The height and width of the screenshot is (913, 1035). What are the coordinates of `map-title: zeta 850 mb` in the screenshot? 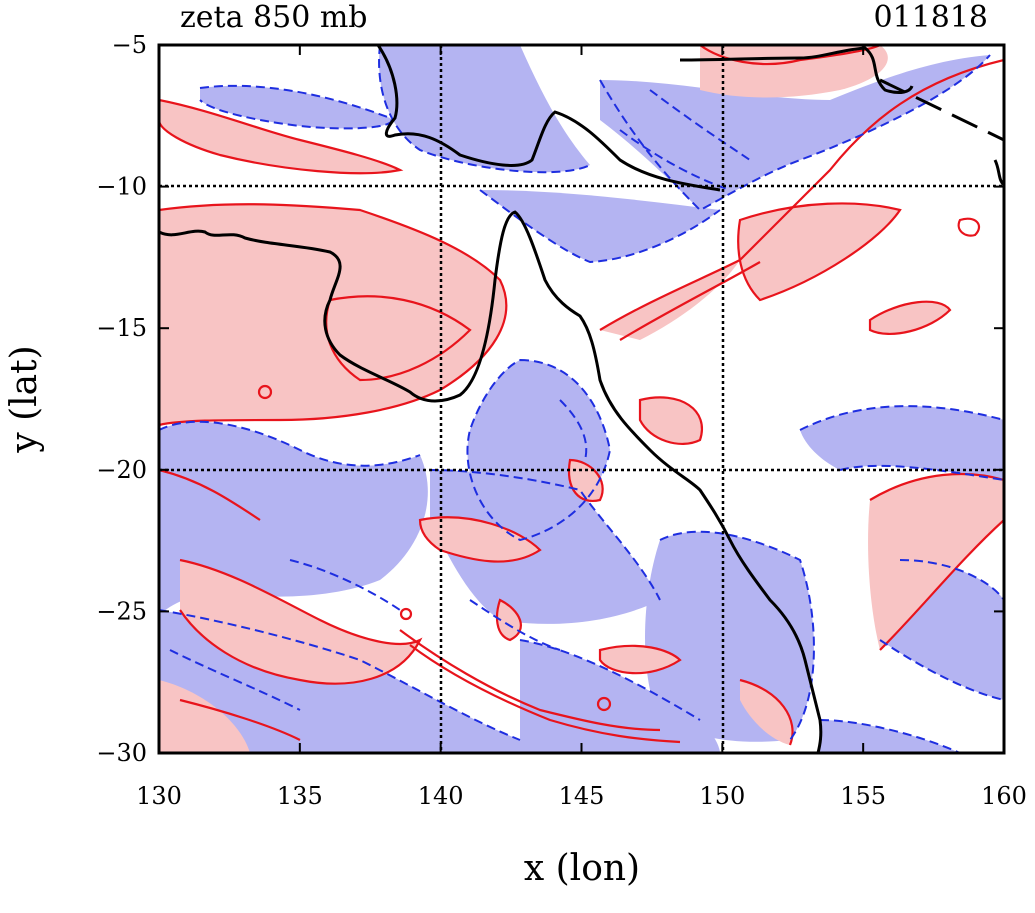 It's located at (274, 17).